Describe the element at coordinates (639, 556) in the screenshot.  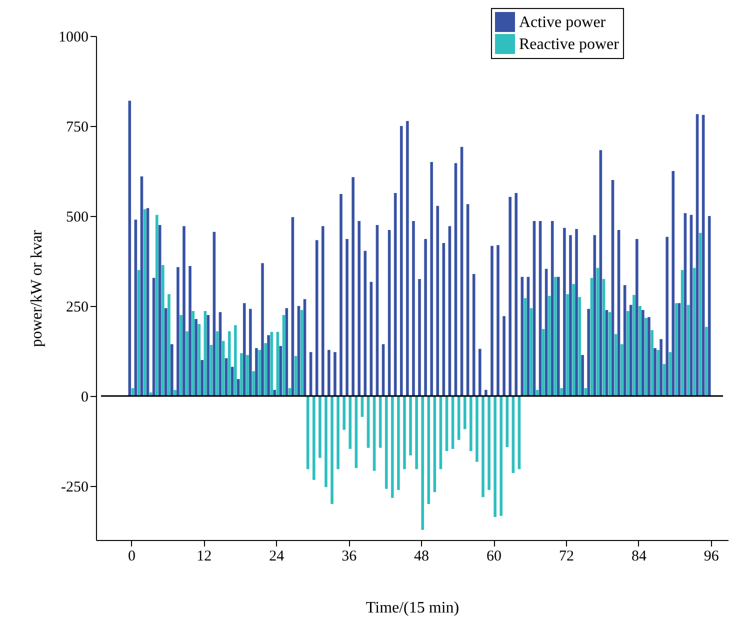
I see `x-tick-label: 84` at that location.